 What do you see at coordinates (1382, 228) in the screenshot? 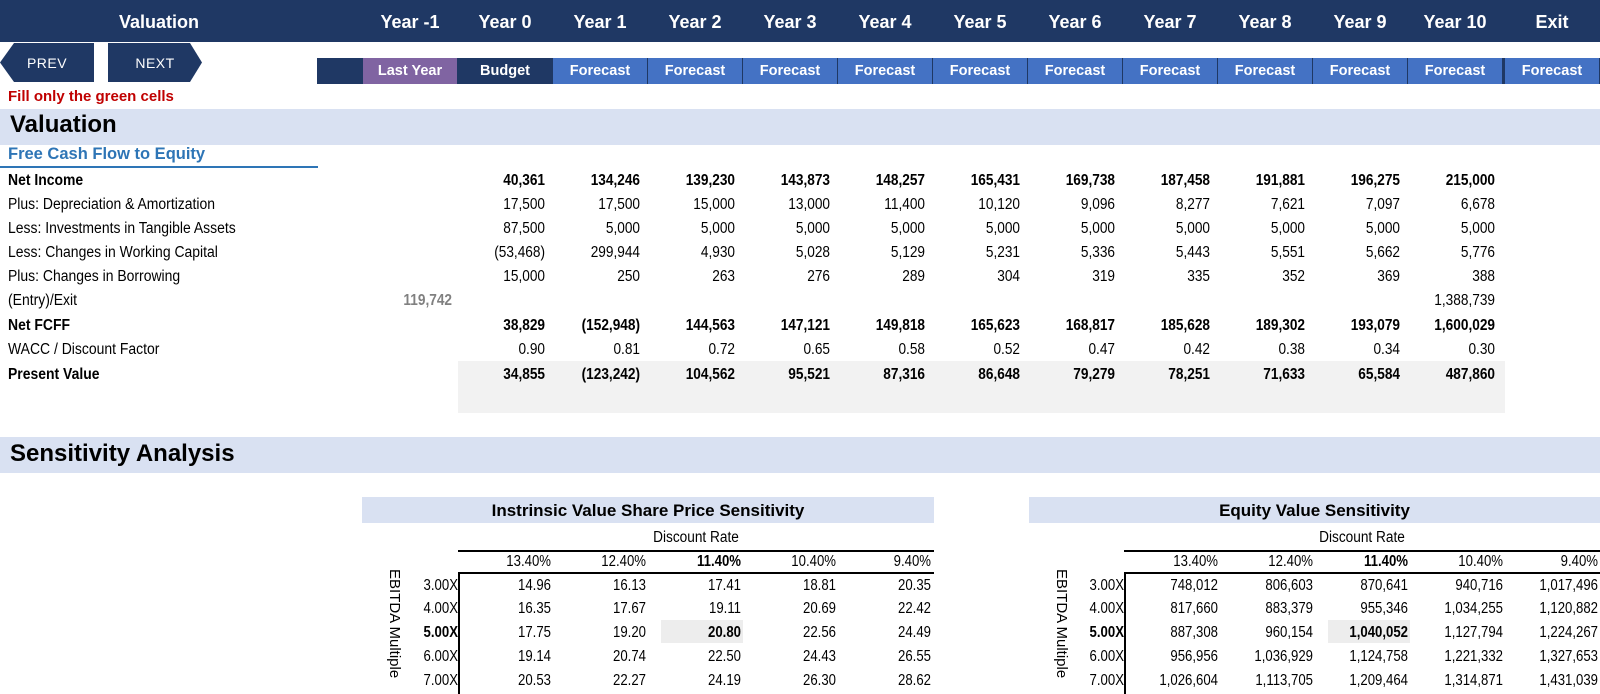
I see `cell-r2-c10: 5,000` at bounding box center [1382, 228].